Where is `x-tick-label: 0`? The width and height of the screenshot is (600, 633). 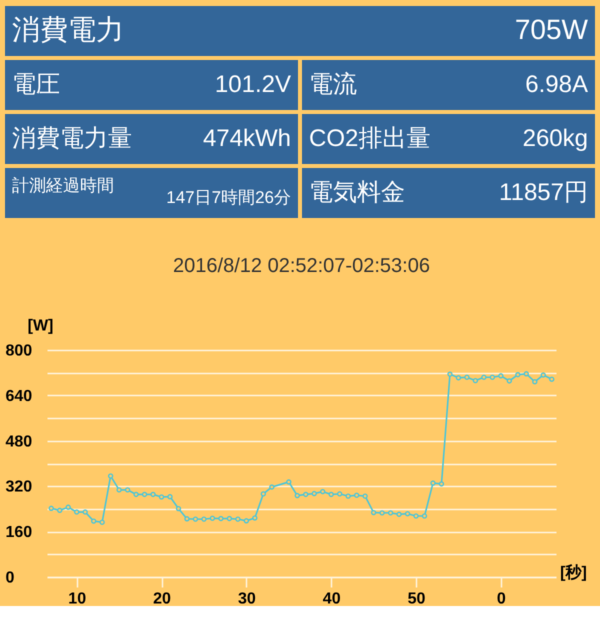
x-tick-label: 0 is located at coordinates (501, 599).